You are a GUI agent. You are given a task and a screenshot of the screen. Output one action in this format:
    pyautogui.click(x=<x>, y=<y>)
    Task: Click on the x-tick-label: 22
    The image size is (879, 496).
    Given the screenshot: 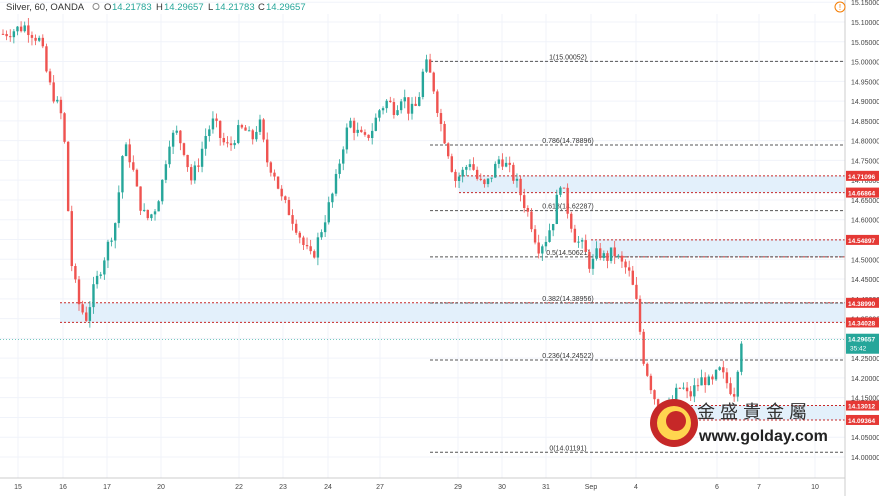 What is the action you would take?
    pyautogui.click(x=239, y=487)
    